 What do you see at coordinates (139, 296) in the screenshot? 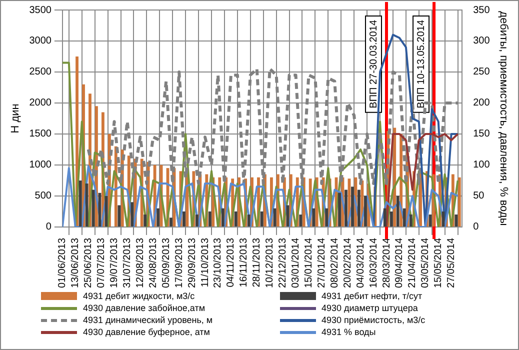
I see `legend-label: 4931 дебит жидкости, м3/с` at bounding box center [139, 296].